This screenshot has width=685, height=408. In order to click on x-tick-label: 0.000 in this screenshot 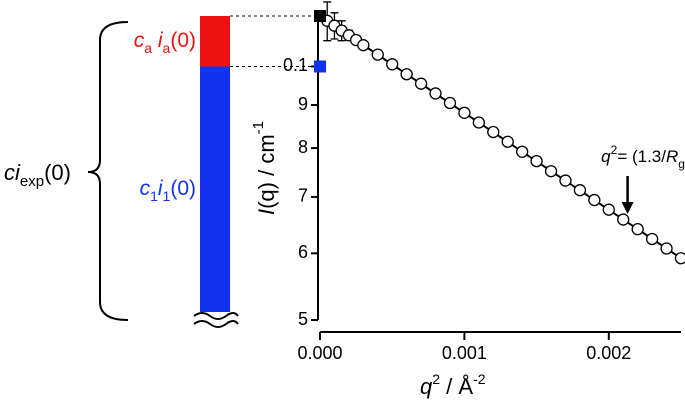, I will do `click(319, 353)`.